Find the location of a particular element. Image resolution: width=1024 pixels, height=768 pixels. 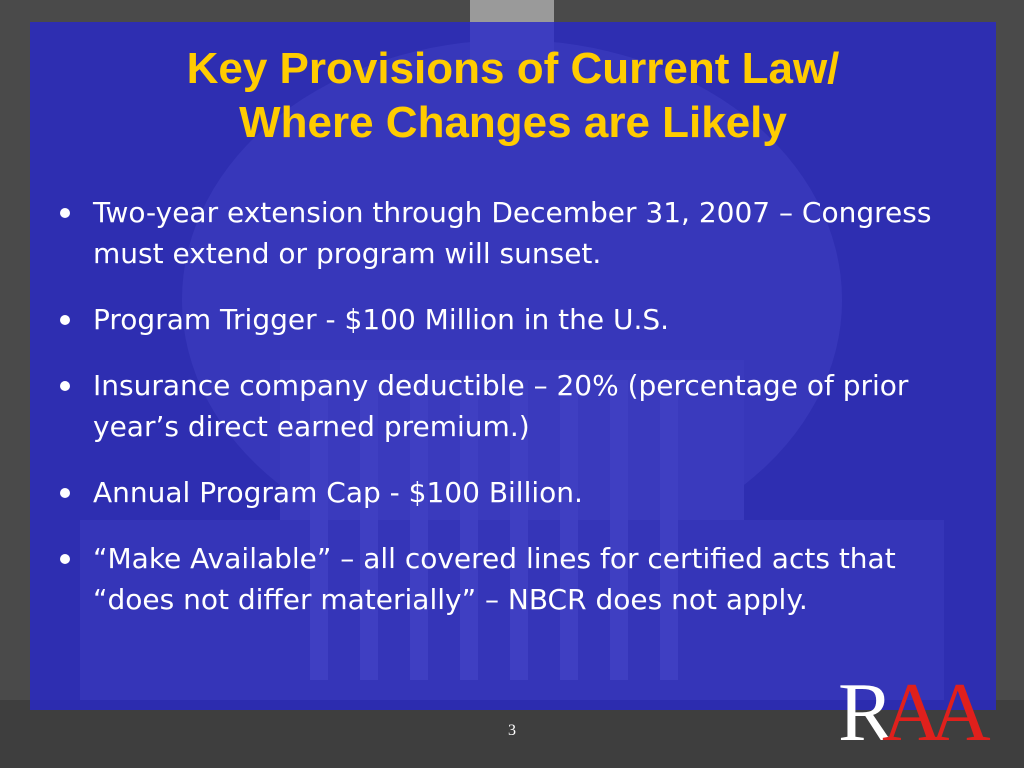

bullet-text: Annual Program Cap - $100 Billion. is located at coordinates (338, 492).